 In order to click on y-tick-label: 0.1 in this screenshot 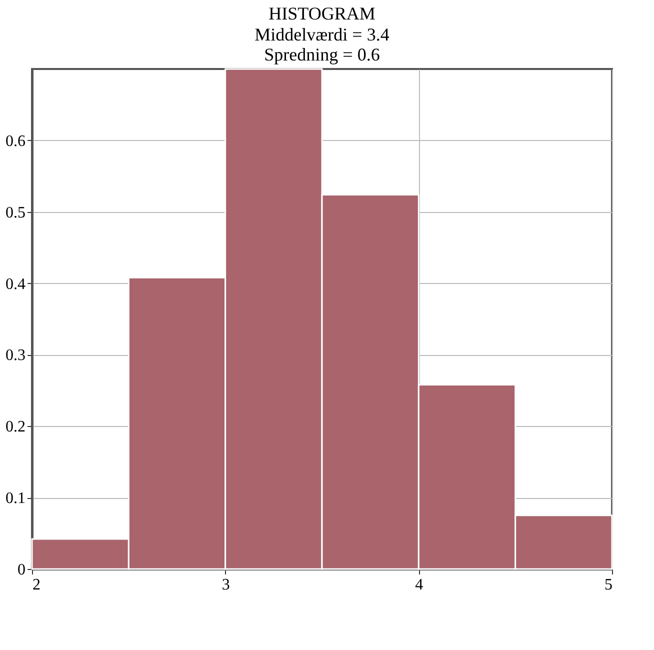, I will do `click(16, 499)`.